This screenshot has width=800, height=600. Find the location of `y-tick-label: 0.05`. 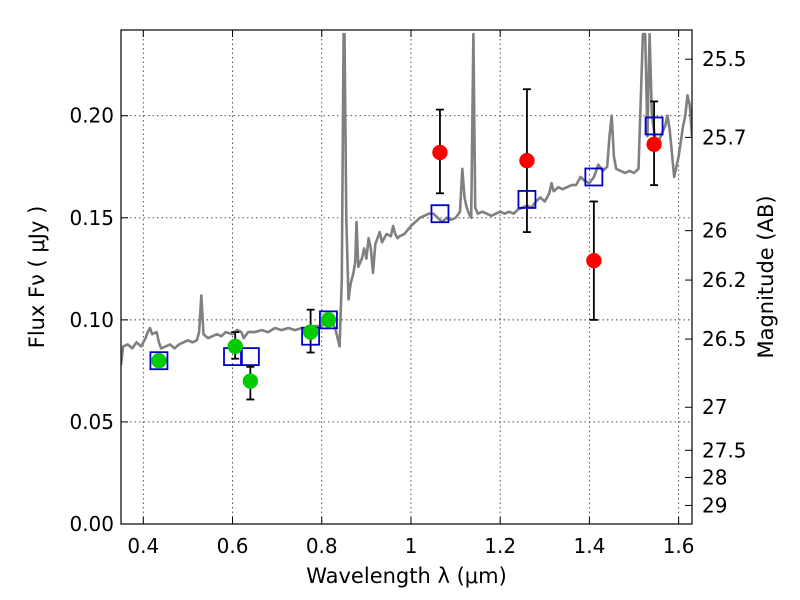

y-tick-label: 0.05 is located at coordinates (91, 422).